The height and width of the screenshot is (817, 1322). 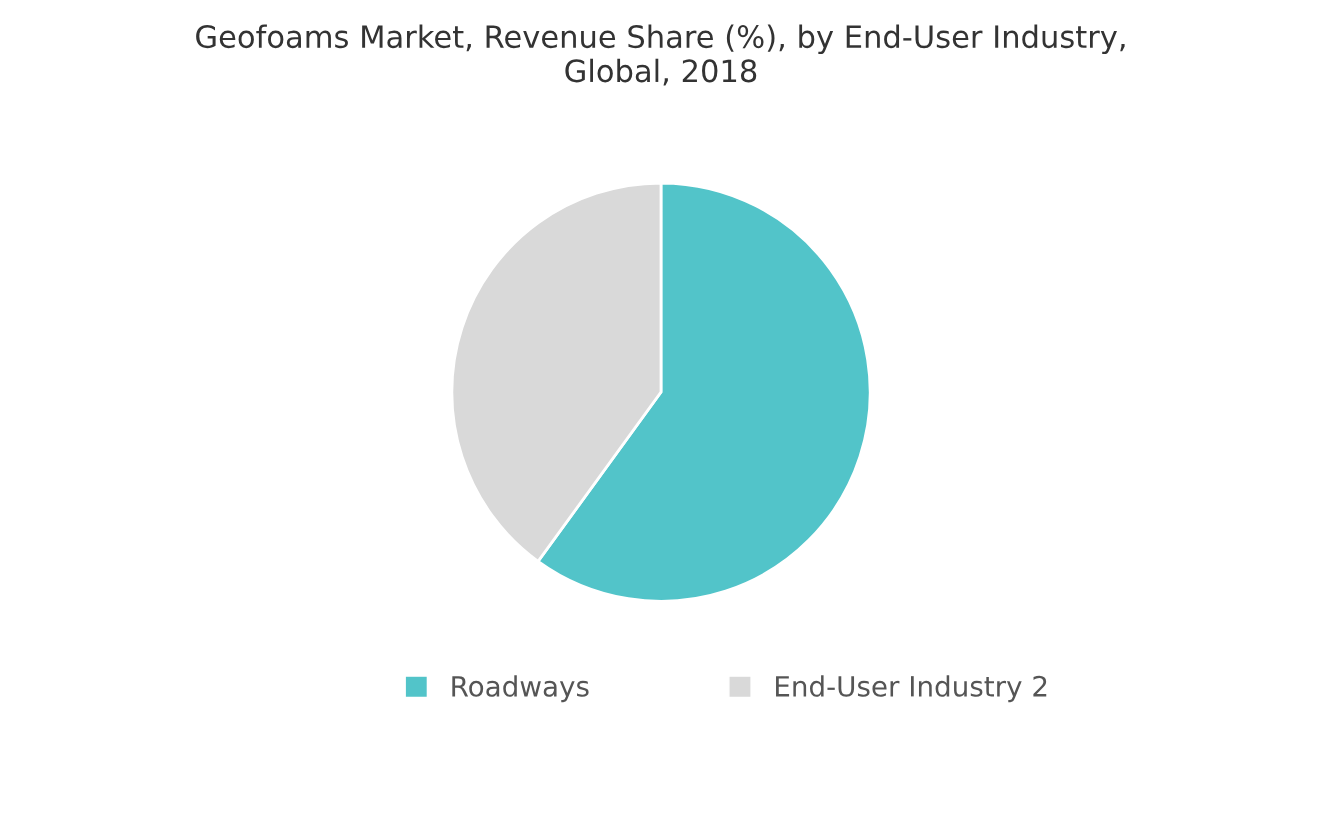 What do you see at coordinates (520, 689) in the screenshot?
I see `legend-label: Roadways` at bounding box center [520, 689].